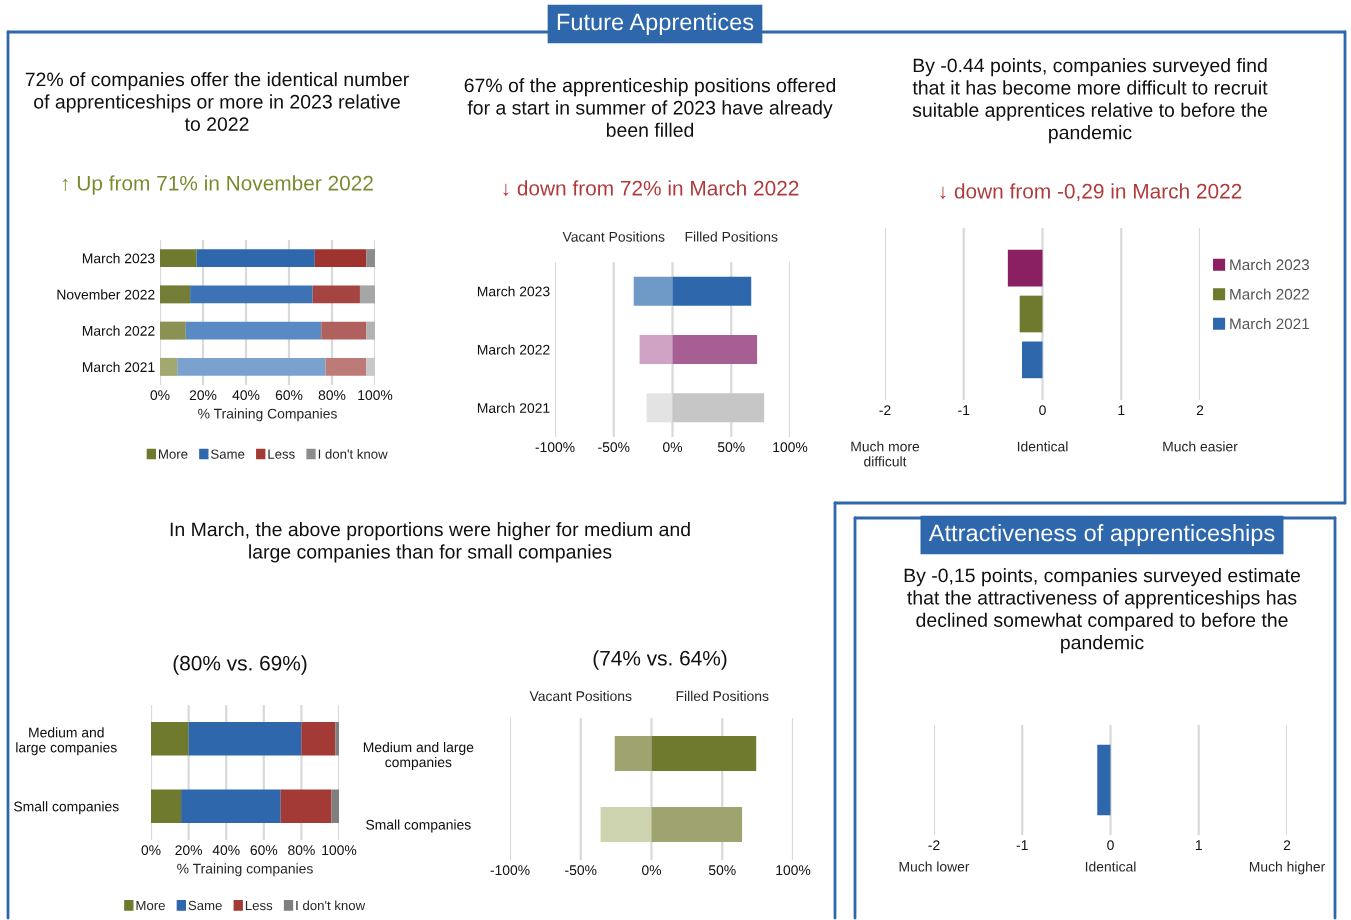  I want to click on text: Attractiveness of apprenticeships, so click(1101, 535).